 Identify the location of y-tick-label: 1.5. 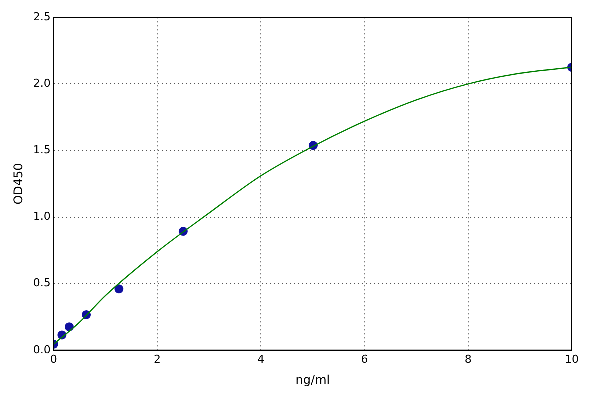
(42, 150).